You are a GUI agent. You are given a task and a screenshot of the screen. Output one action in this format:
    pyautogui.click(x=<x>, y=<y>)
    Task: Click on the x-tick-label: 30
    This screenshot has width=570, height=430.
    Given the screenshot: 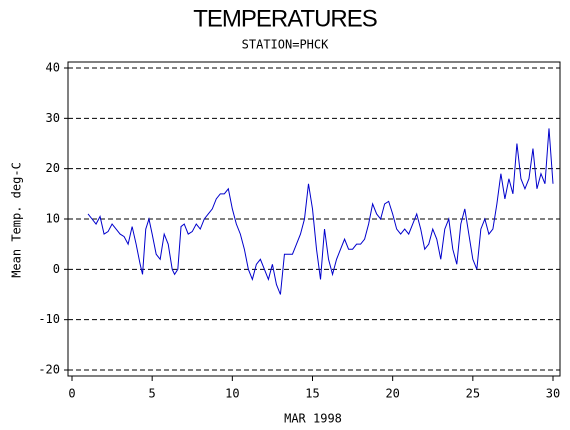 What is the action you would take?
    pyautogui.click(x=553, y=394)
    